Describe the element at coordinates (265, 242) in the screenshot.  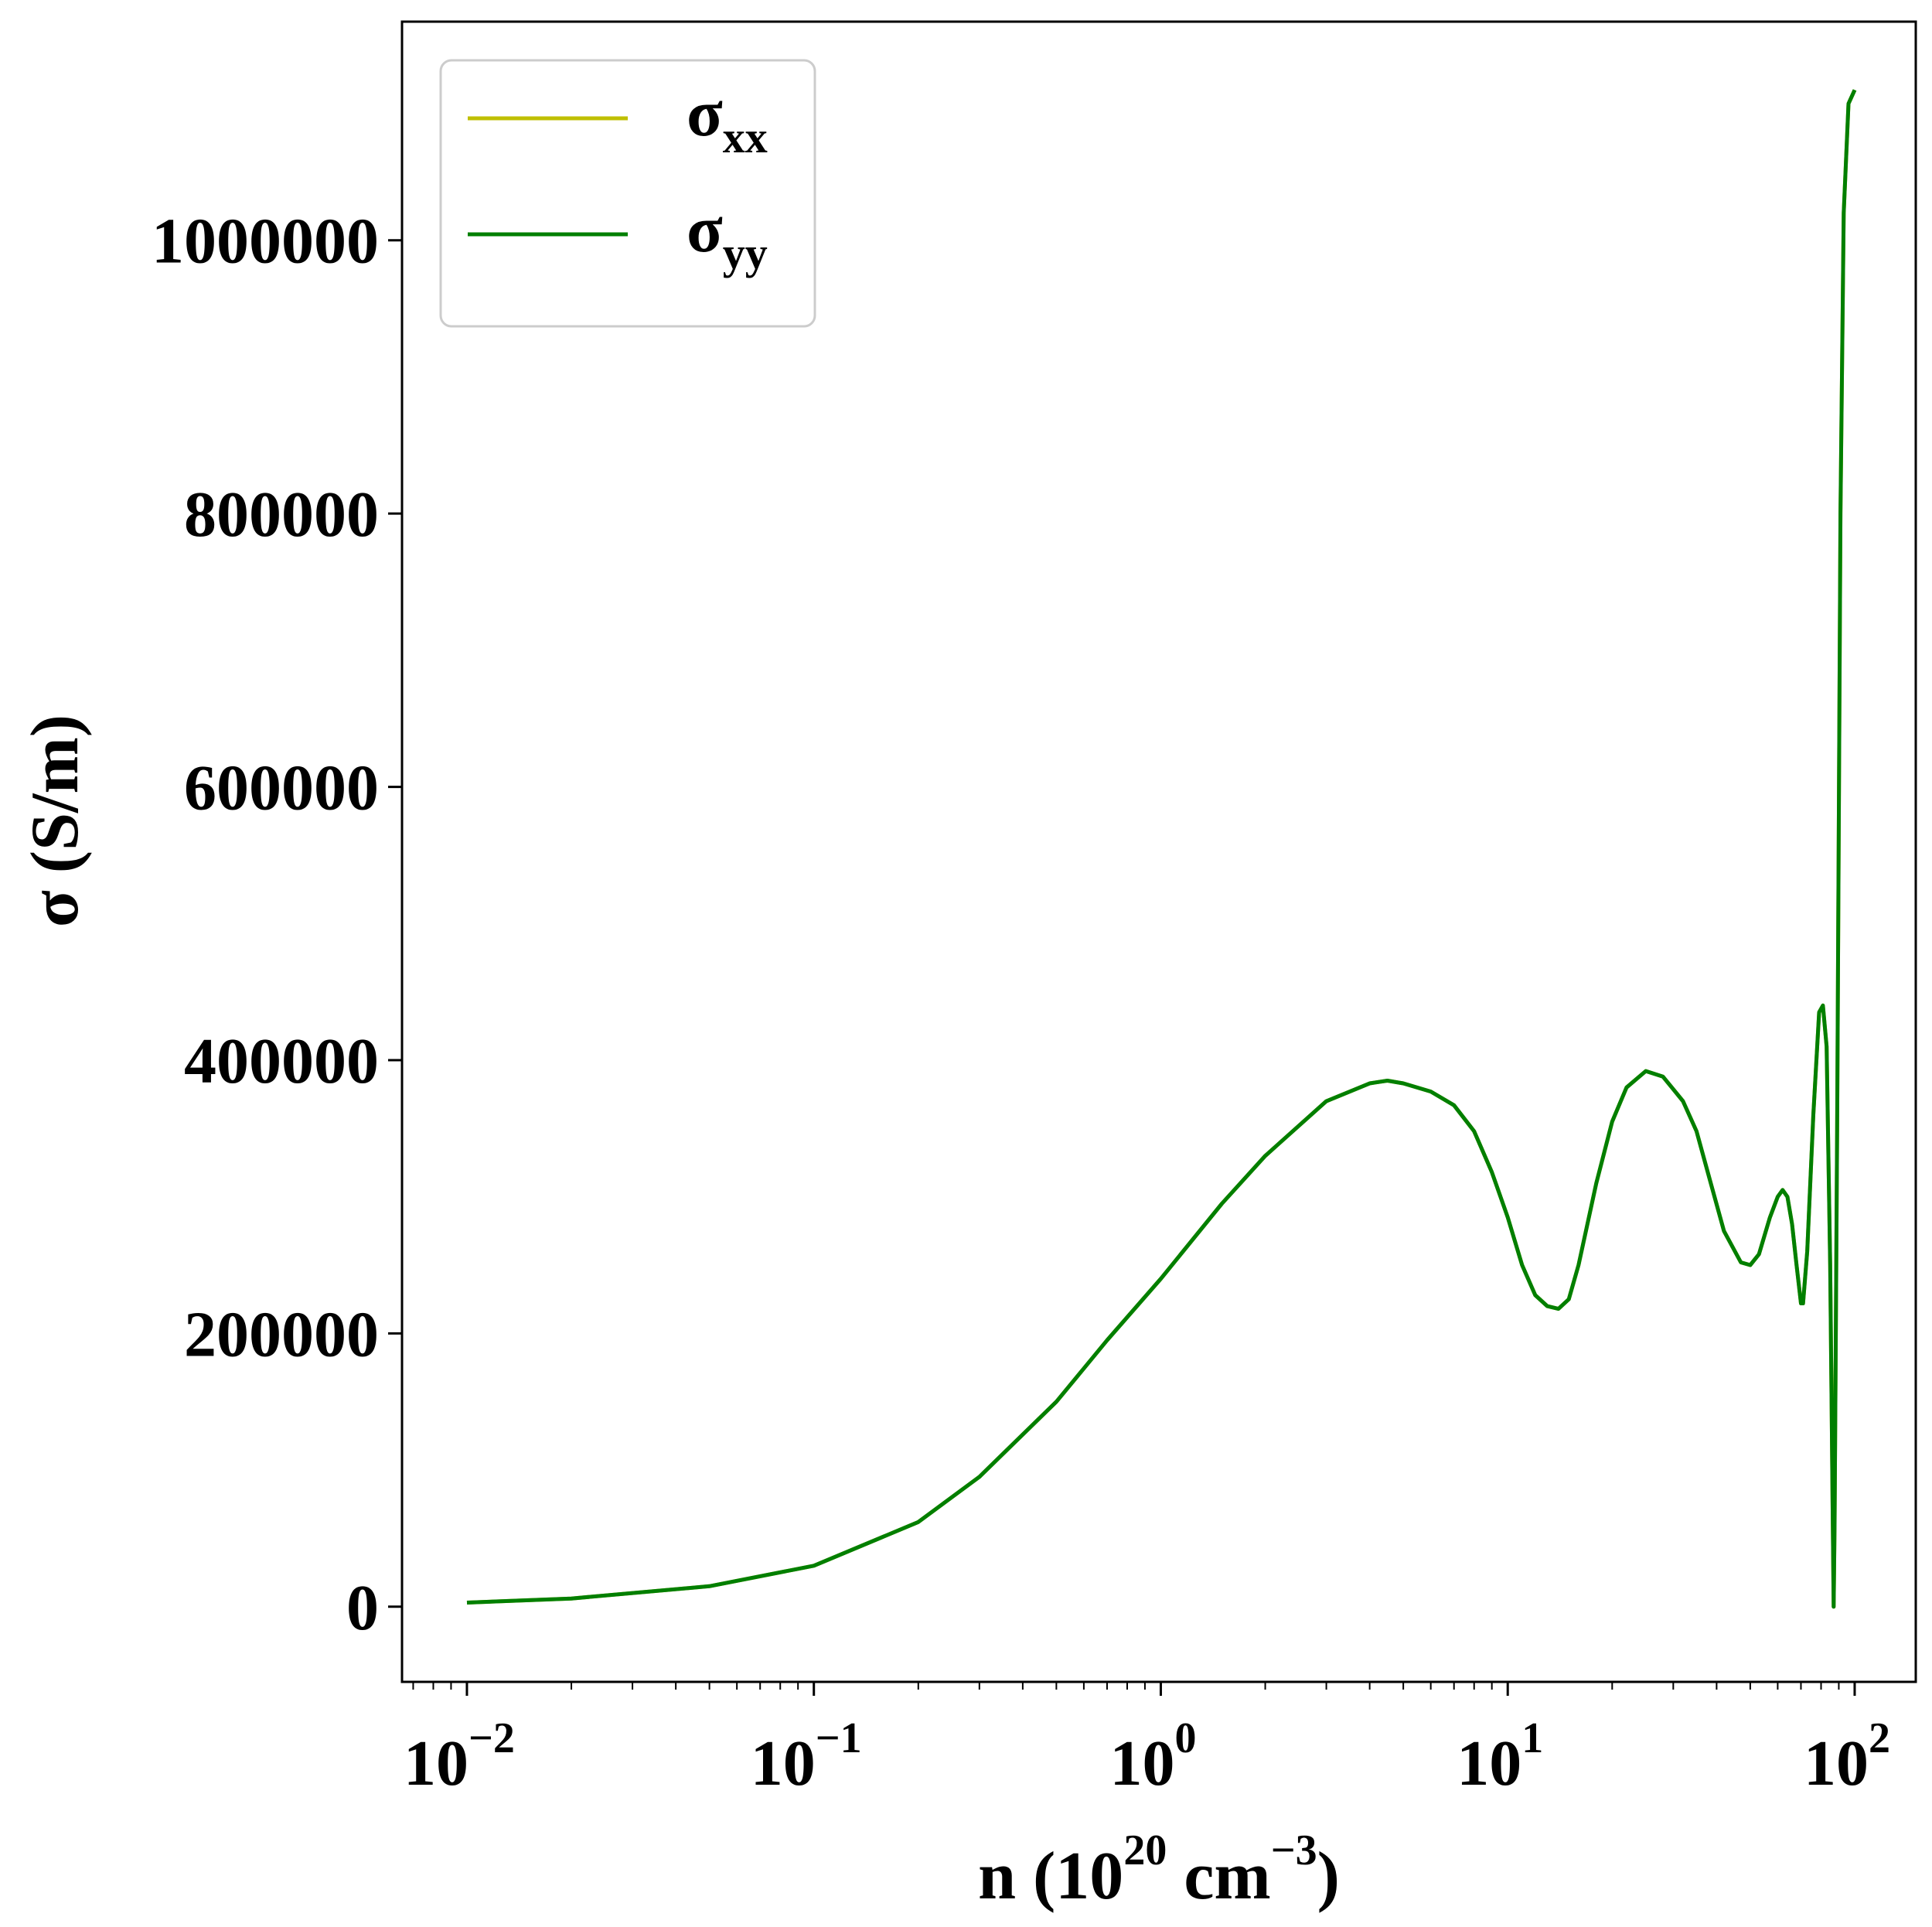
I see `y-tick-label: 1000000` at that location.